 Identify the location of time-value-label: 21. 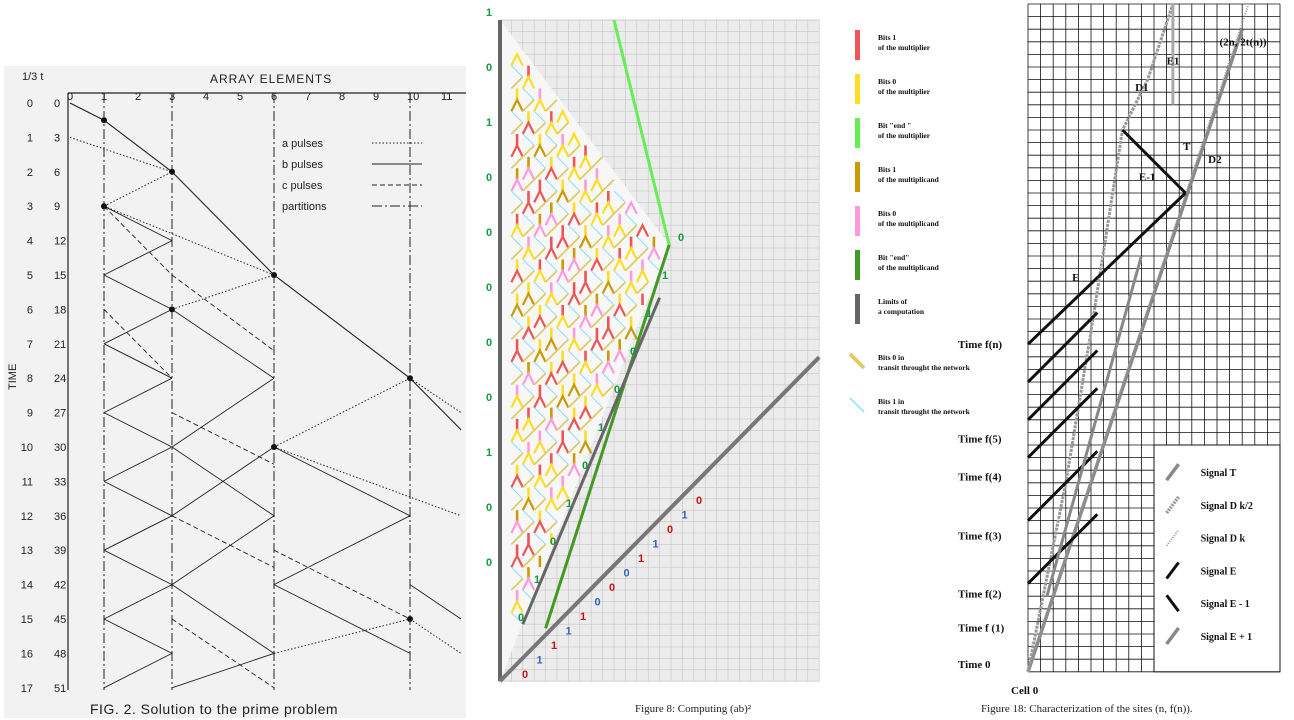
(60, 345).